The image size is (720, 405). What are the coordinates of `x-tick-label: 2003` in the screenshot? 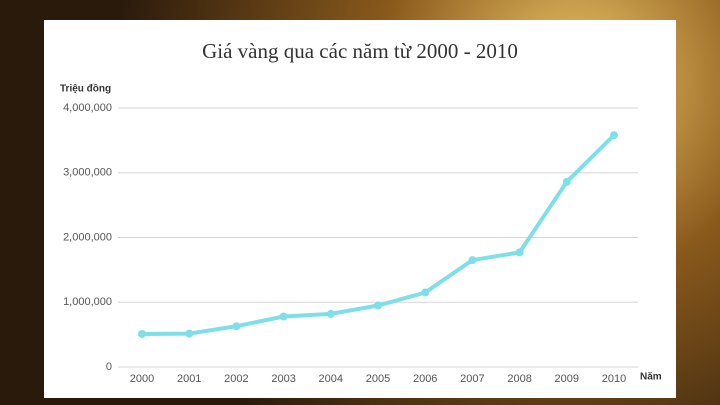 It's located at (283, 379).